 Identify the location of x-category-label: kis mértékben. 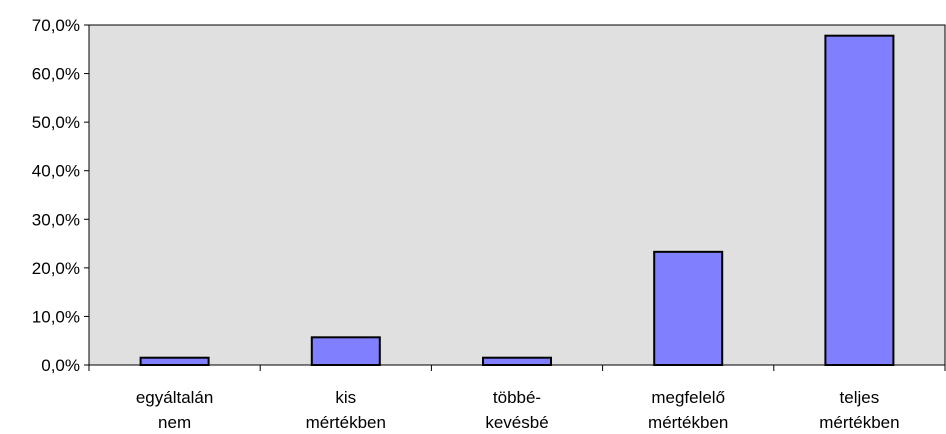
(346, 410).